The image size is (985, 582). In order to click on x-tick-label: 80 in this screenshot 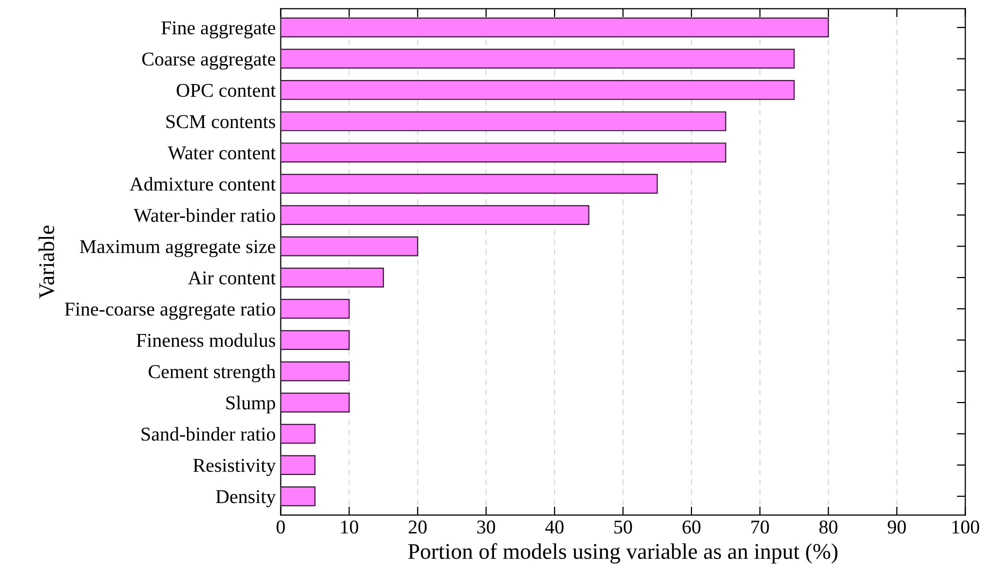, I will do `click(828, 527)`.